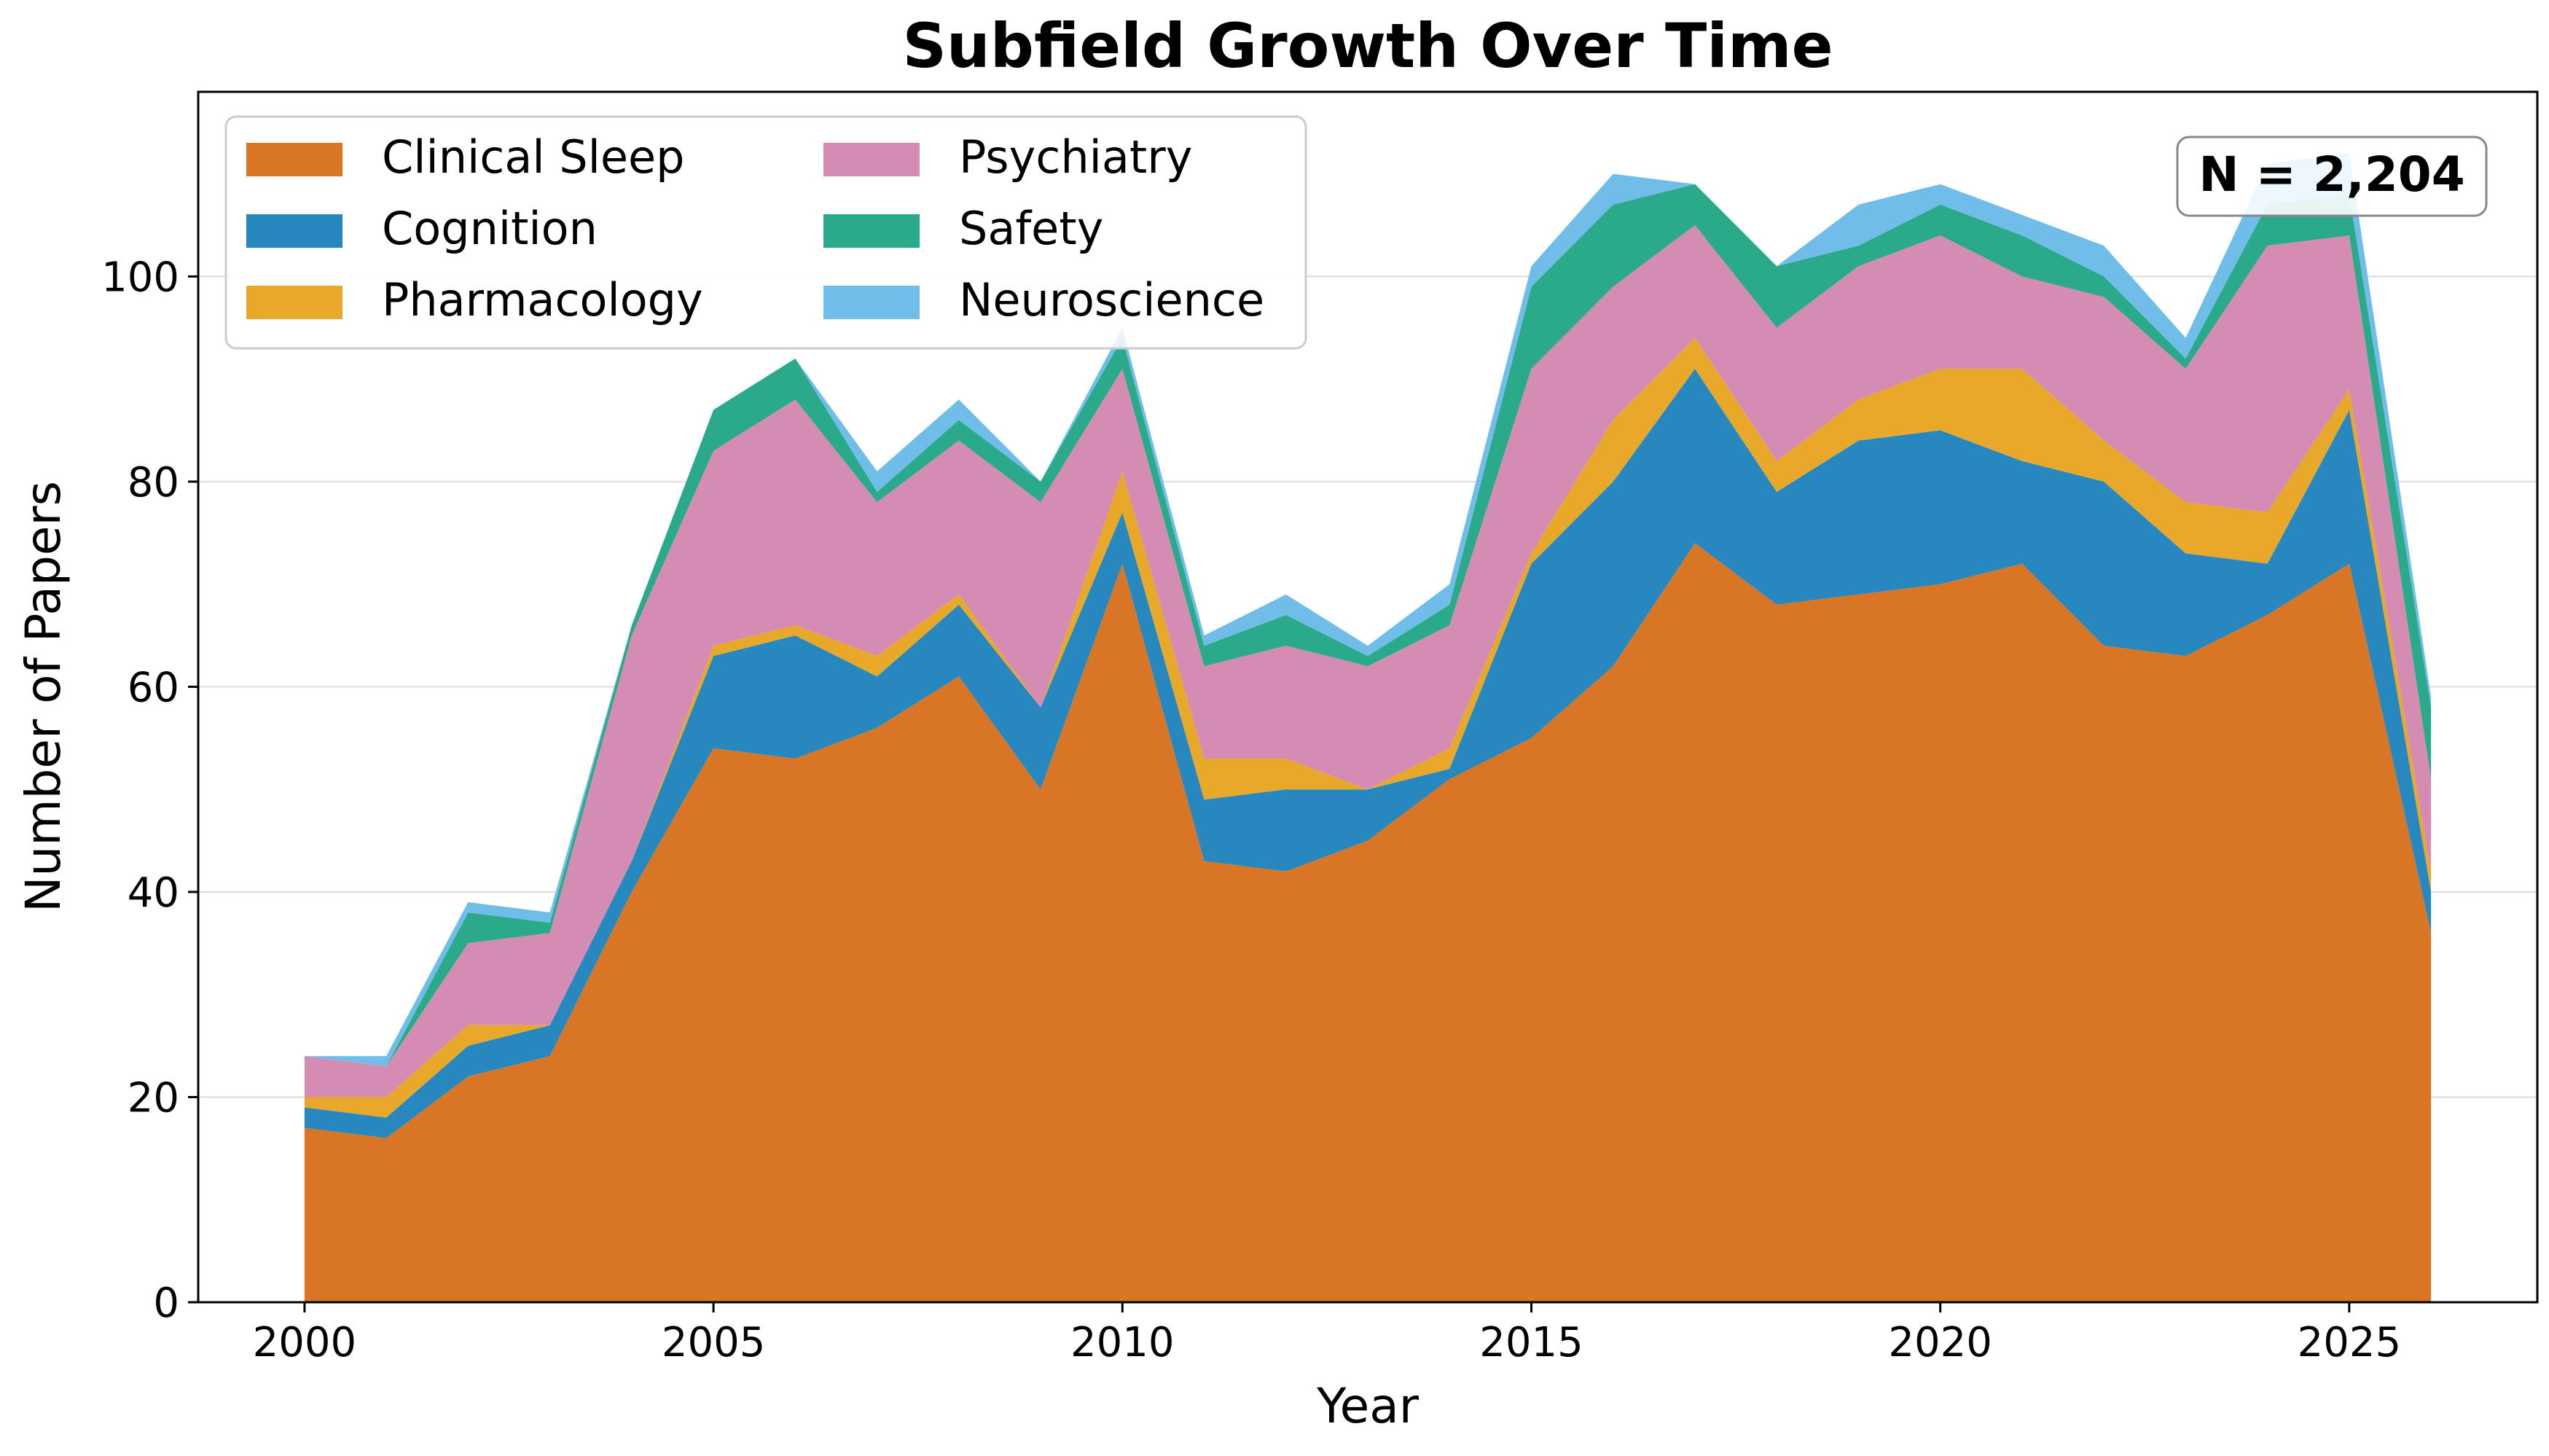 The width and height of the screenshot is (2549, 1456). What do you see at coordinates (294, 302) in the screenshot?
I see `legend-swatch-pharmacology` at bounding box center [294, 302].